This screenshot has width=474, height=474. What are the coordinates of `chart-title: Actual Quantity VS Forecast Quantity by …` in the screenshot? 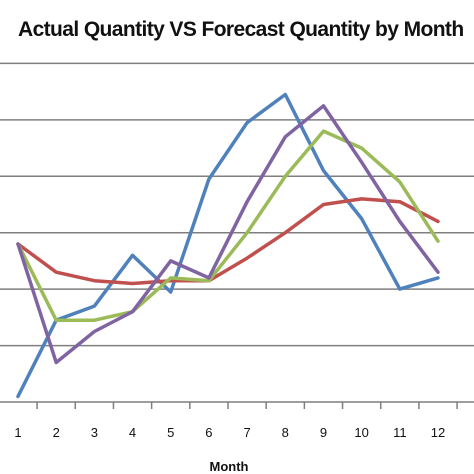 It's located at (241, 29).